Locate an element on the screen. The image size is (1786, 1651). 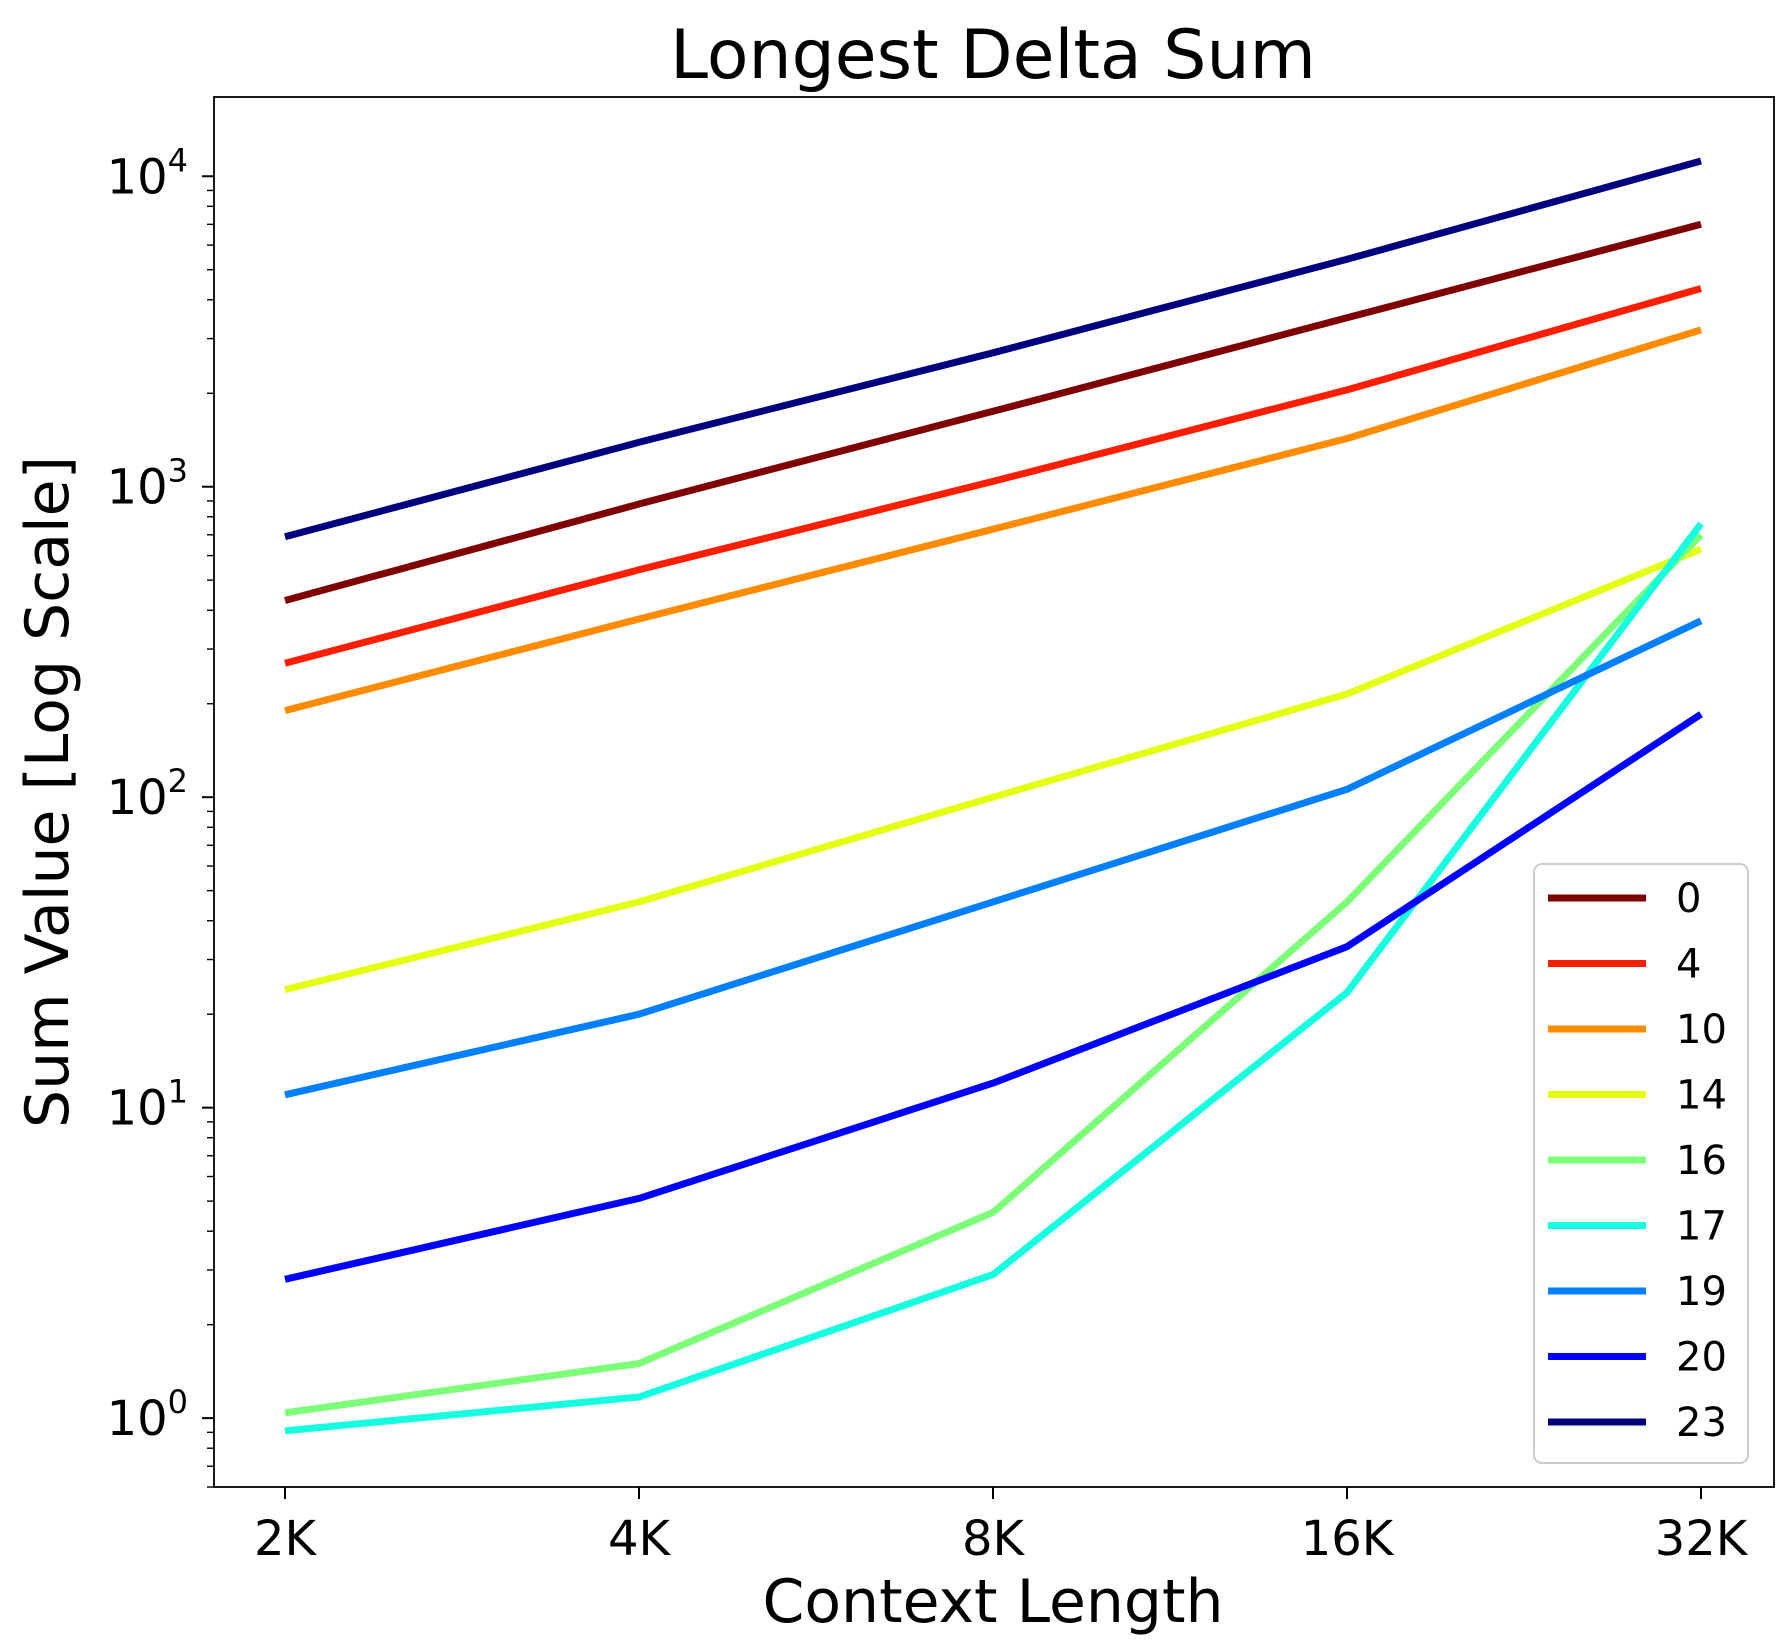
y-tick-label: 10² is located at coordinates (147, 794).